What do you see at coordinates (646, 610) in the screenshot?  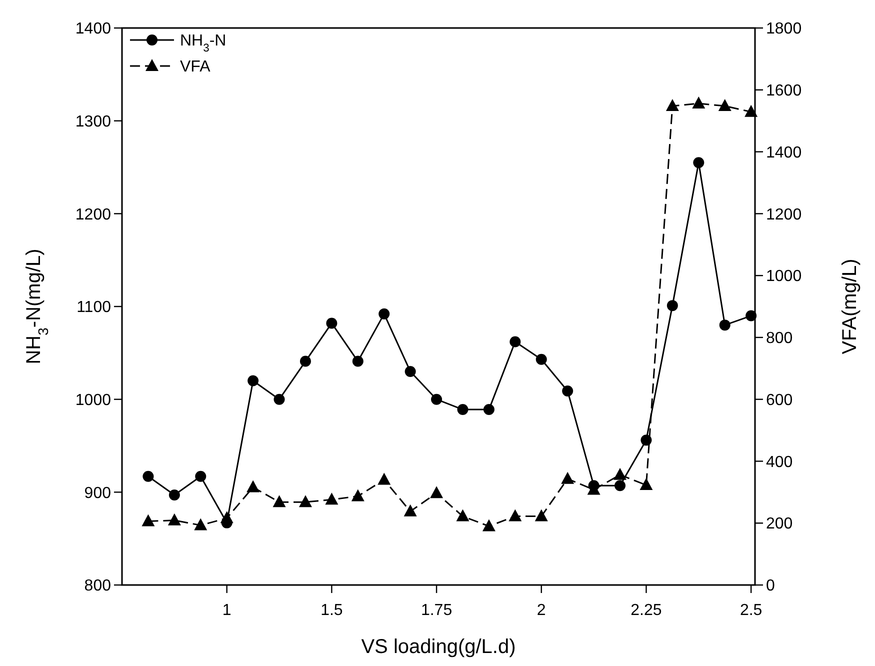 I see `x-tick-label: 2.25` at bounding box center [646, 610].